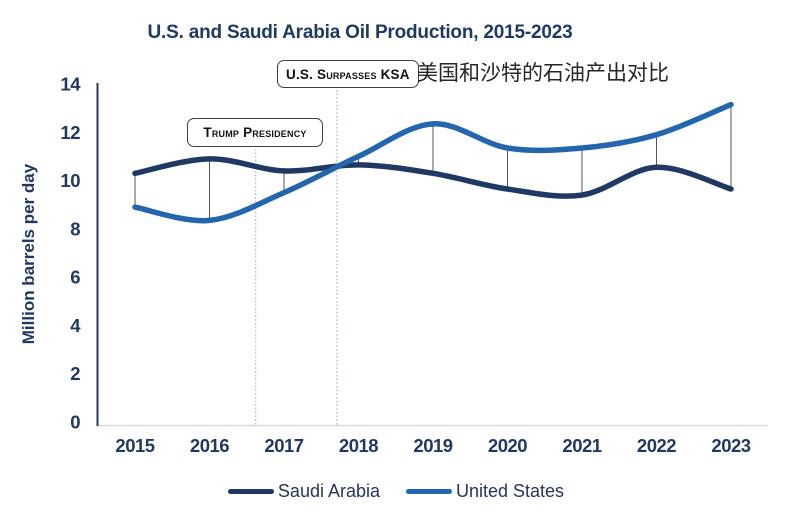  Describe the element at coordinates (75, 325) in the screenshot. I see `svg-text: 4` at that location.